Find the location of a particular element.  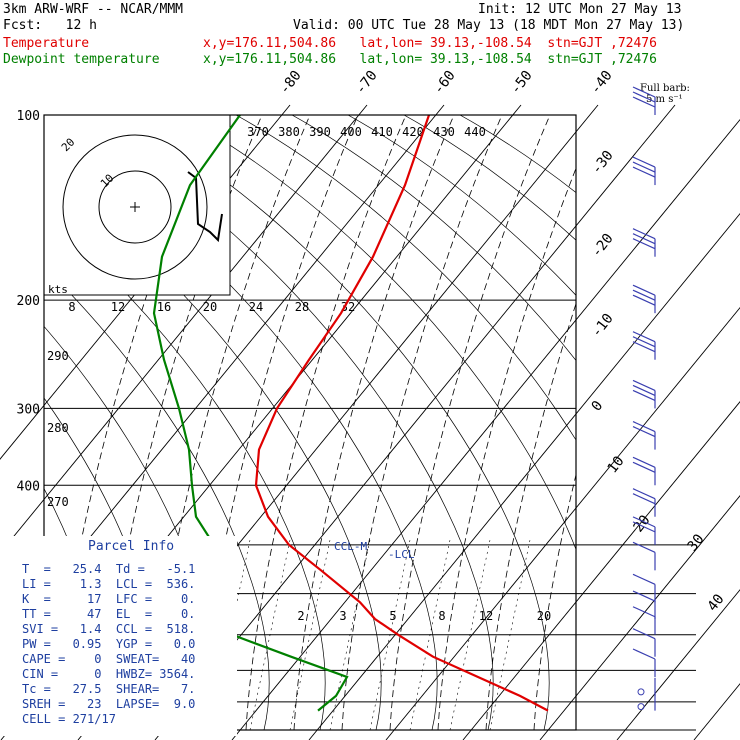

dry-adiabat-label: 410 is located at coordinates (382, 132).